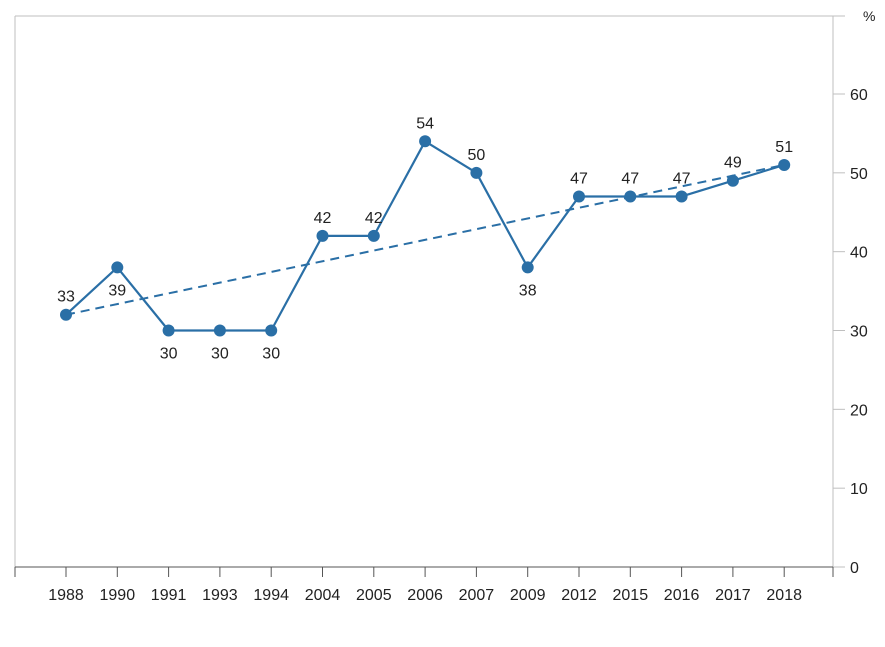 The height and width of the screenshot is (647, 885). What do you see at coordinates (220, 595) in the screenshot?
I see `x-tick-label: 1993` at bounding box center [220, 595].